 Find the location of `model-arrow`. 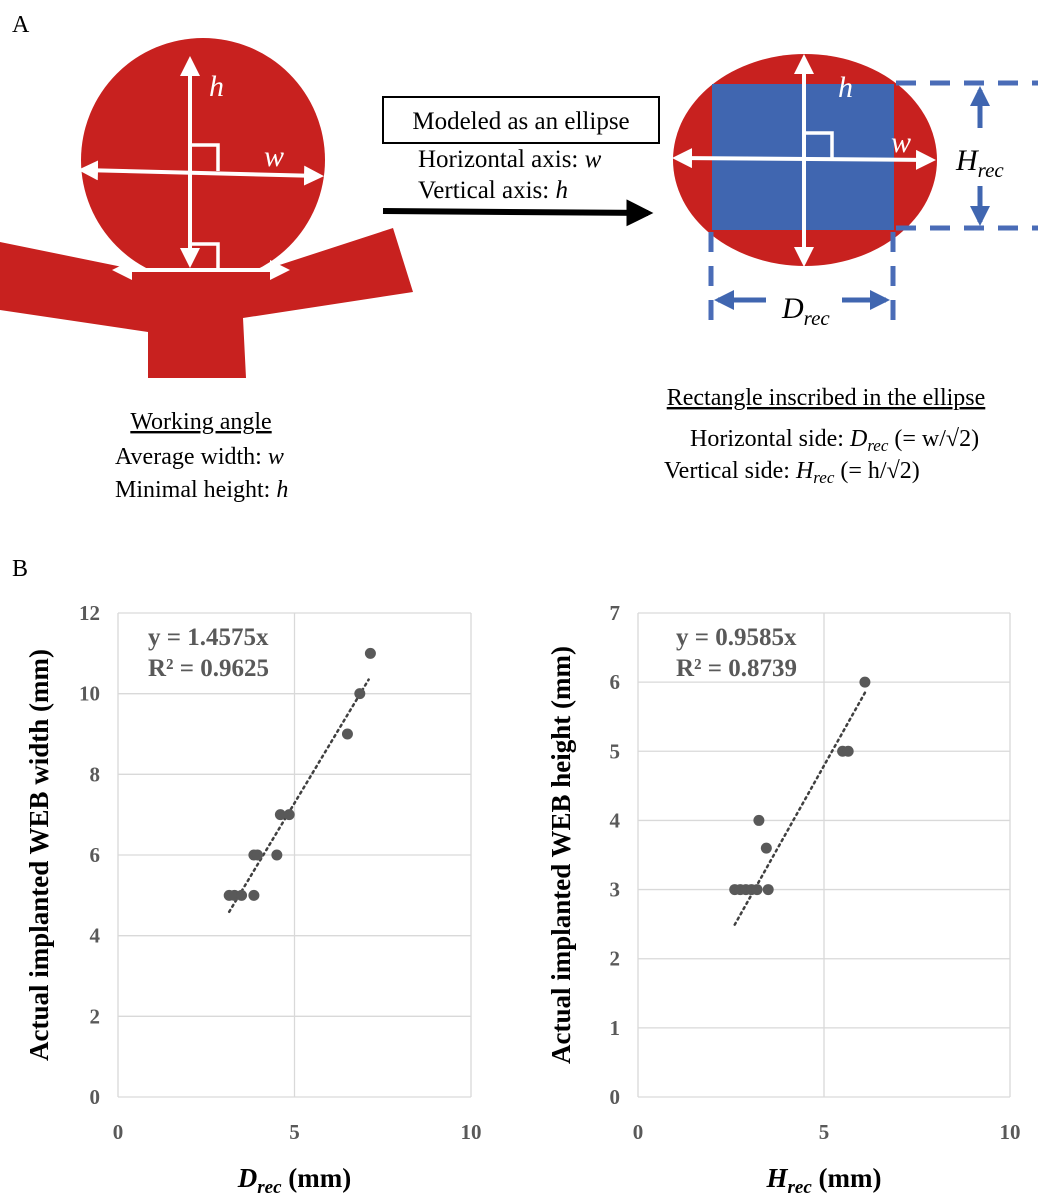

model-arrow is located at coordinates (518, 213).